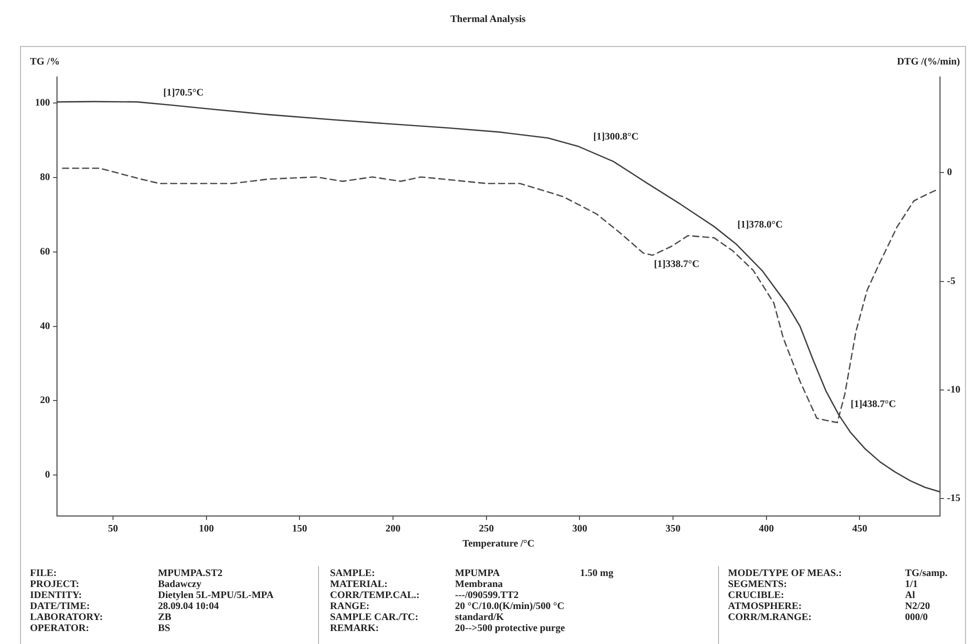  What do you see at coordinates (953, 498) in the screenshot?
I see `y2-tick-label: -15` at bounding box center [953, 498].